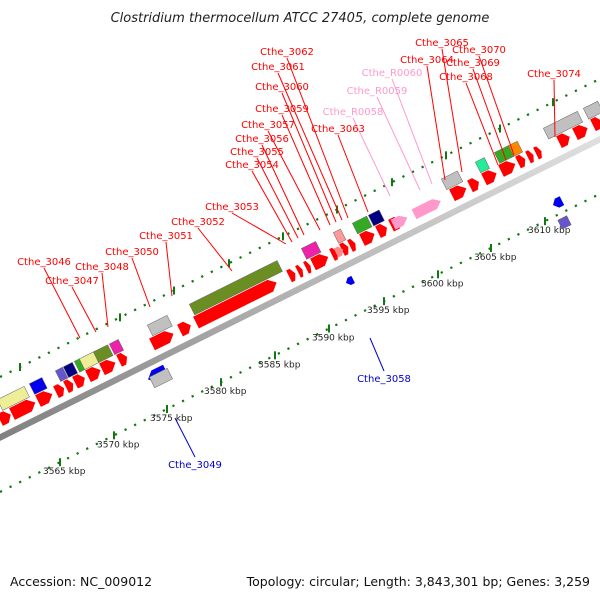 The height and width of the screenshot is (600, 600). Describe the element at coordinates (353, 112) in the screenshot. I see `rna-gene-label: Cthe_R0058` at that location.